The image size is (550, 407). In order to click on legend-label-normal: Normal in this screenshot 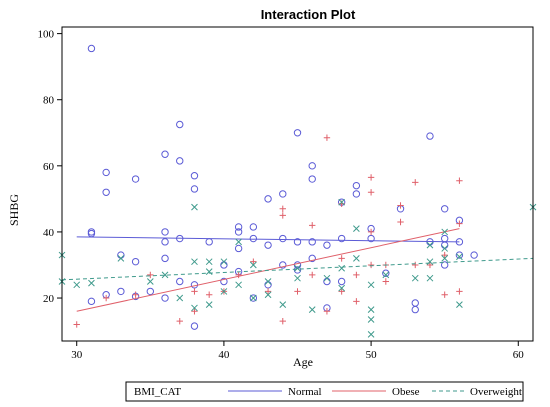, I will do `click(305, 392)`.